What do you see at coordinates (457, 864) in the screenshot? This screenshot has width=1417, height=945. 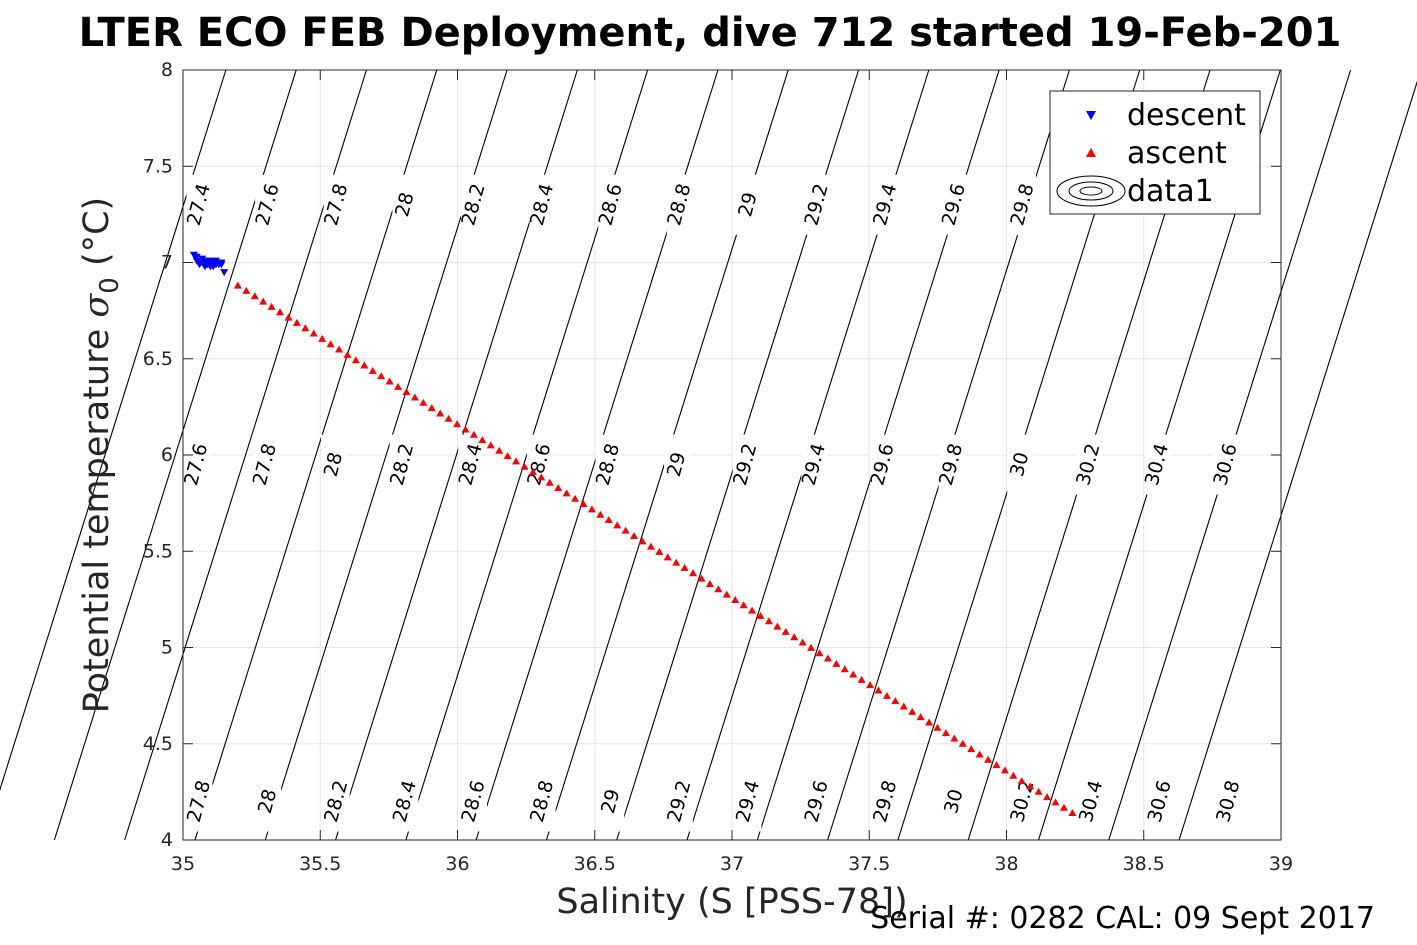 I see `x-tick-label: 36` at bounding box center [457, 864].